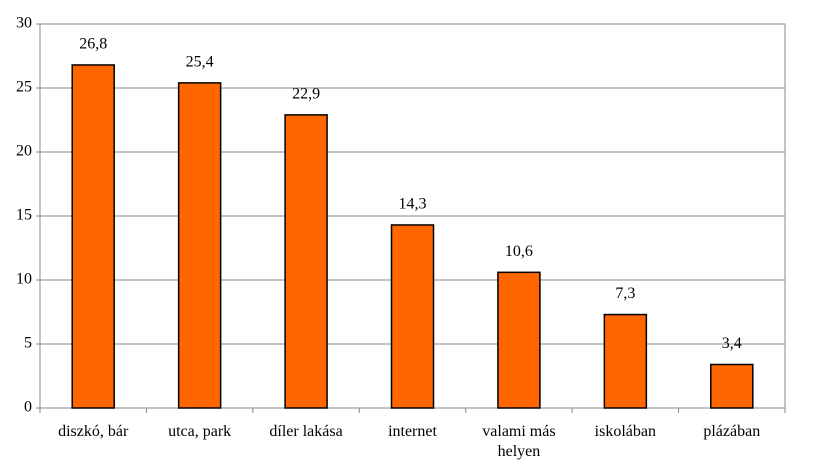 Image resolution: width=836 pixels, height=475 pixels. What do you see at coordinates (200, 431) in the screenshot?
I see `x-tick-label: utca, park` at bounding box center [200, 431].